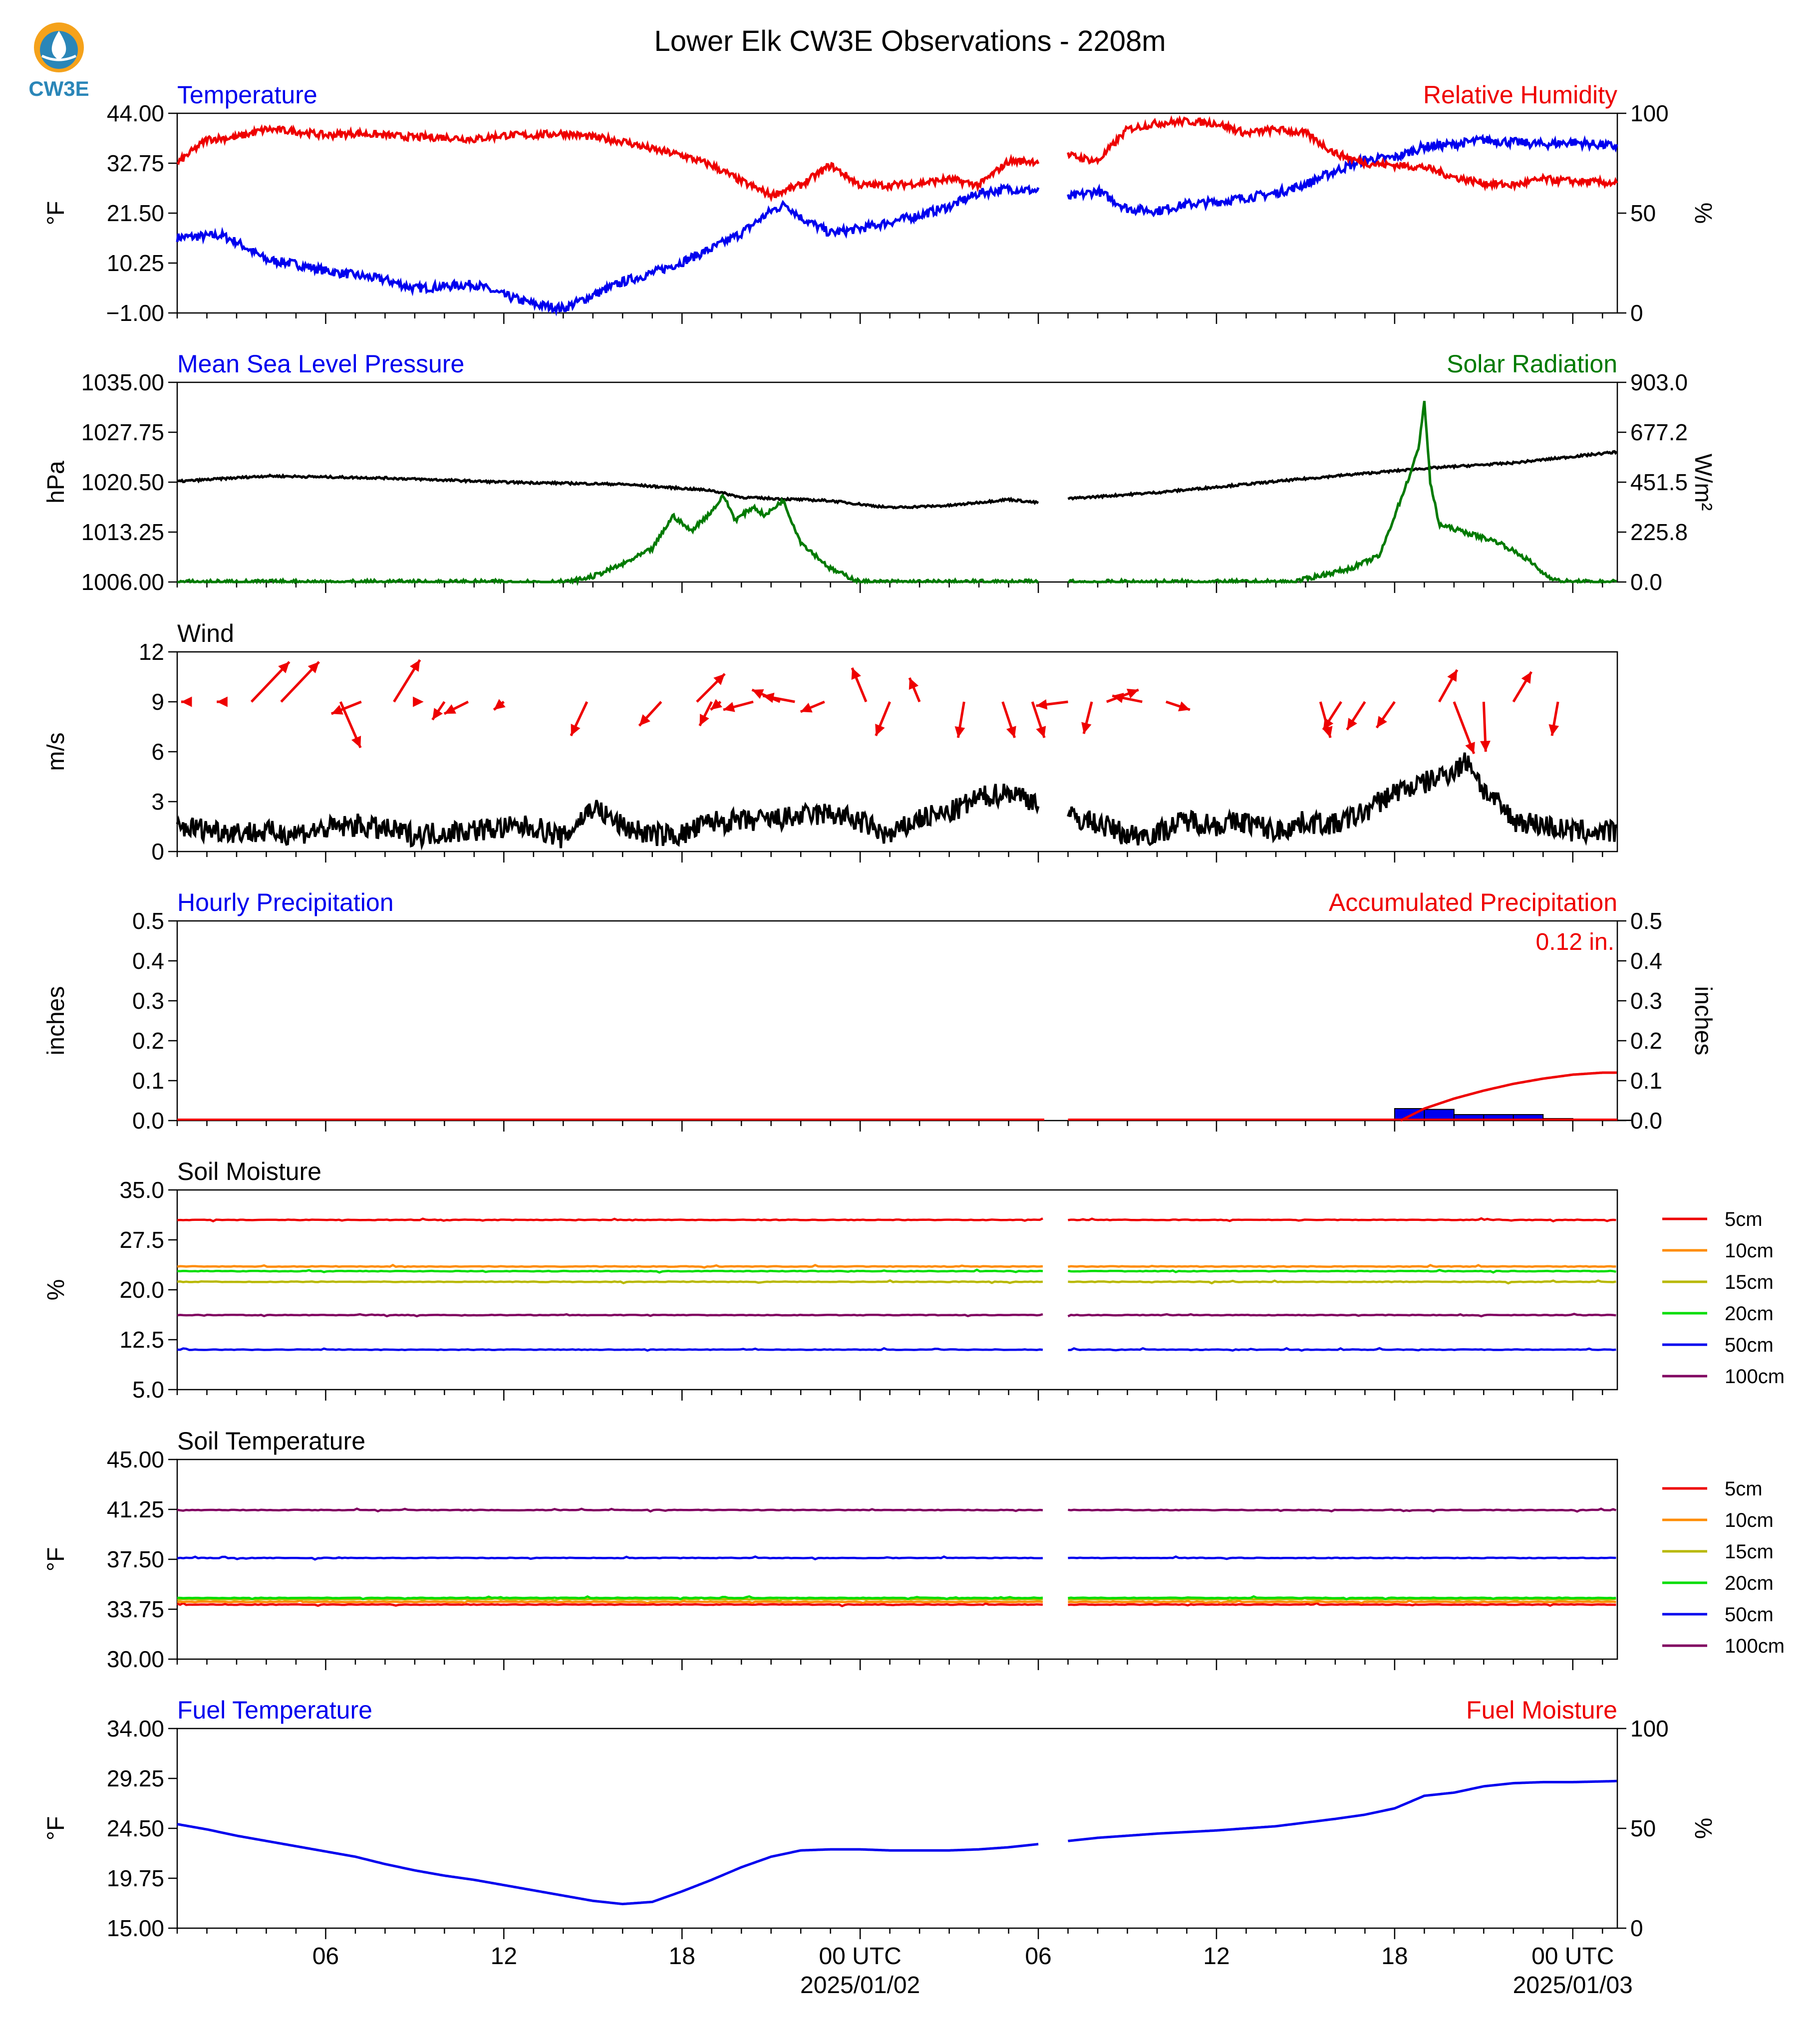 The width and height of the screenshot is (1820, 2028). What do you see at coordinates (1646, 582) in the screenshot?
I see `y-tick-label-right: 0.0` at bounding box center [1646, 582].